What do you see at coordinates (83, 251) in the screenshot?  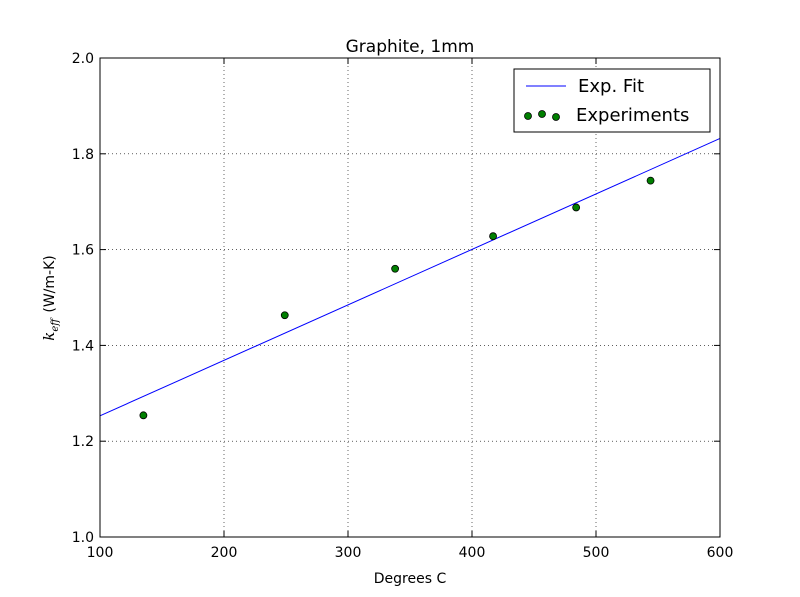 I see `y-tick-label: 1.6` at bounding box center [83, 251].